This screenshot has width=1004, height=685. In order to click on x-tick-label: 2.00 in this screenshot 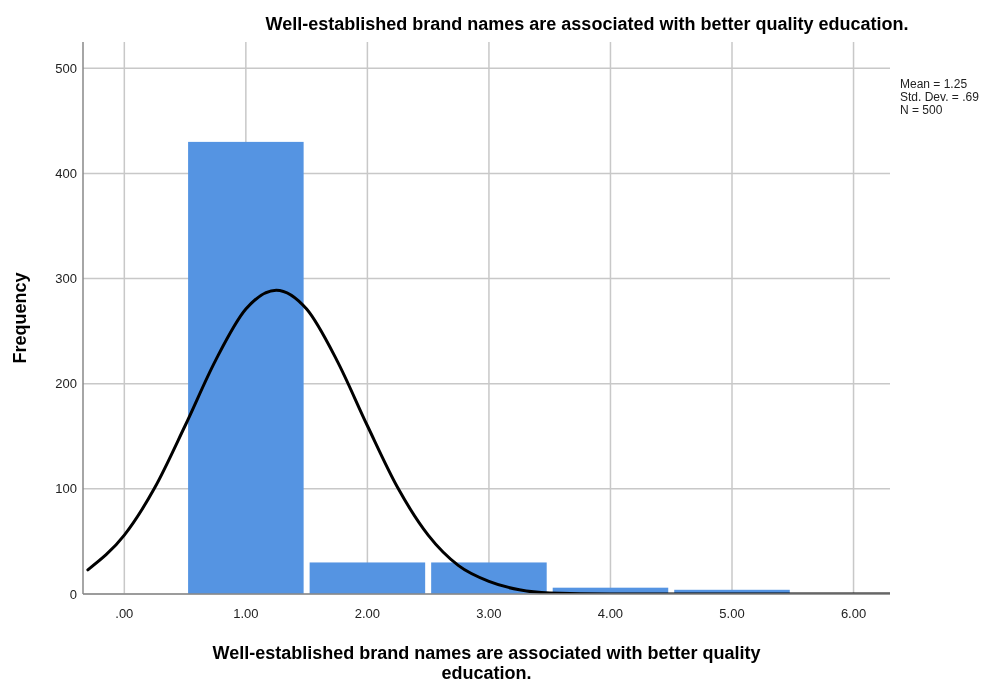, I will do `click(367, 613)`.